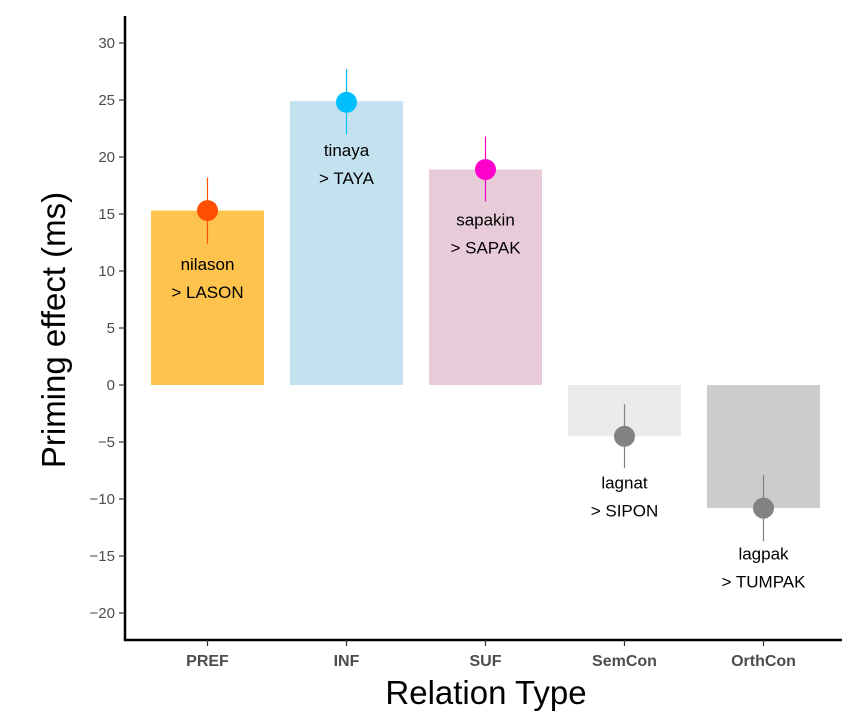 This screenshot has width=862, height=722. I want to click on y-axis-title: Priming effect (ms), so click(53, 330).